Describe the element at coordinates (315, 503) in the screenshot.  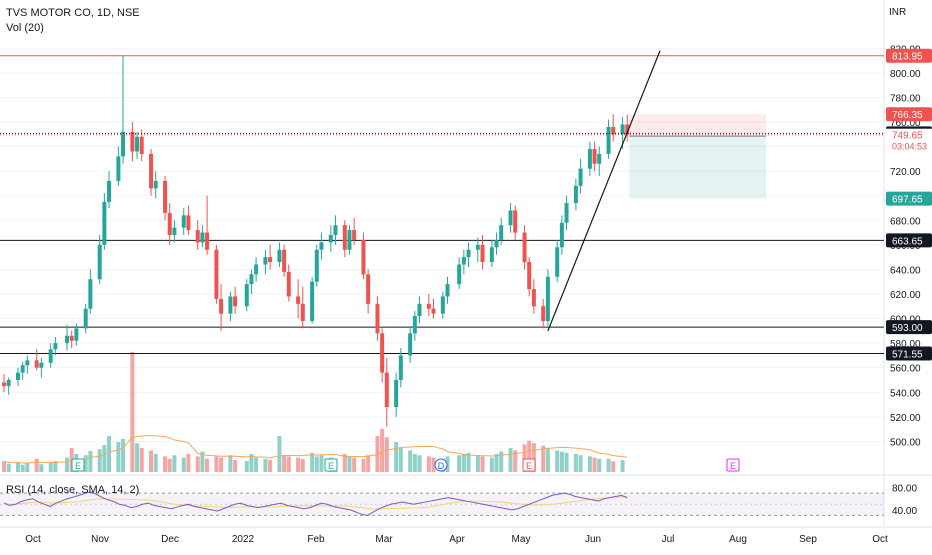
I see `rsi-ma-line` at that location.